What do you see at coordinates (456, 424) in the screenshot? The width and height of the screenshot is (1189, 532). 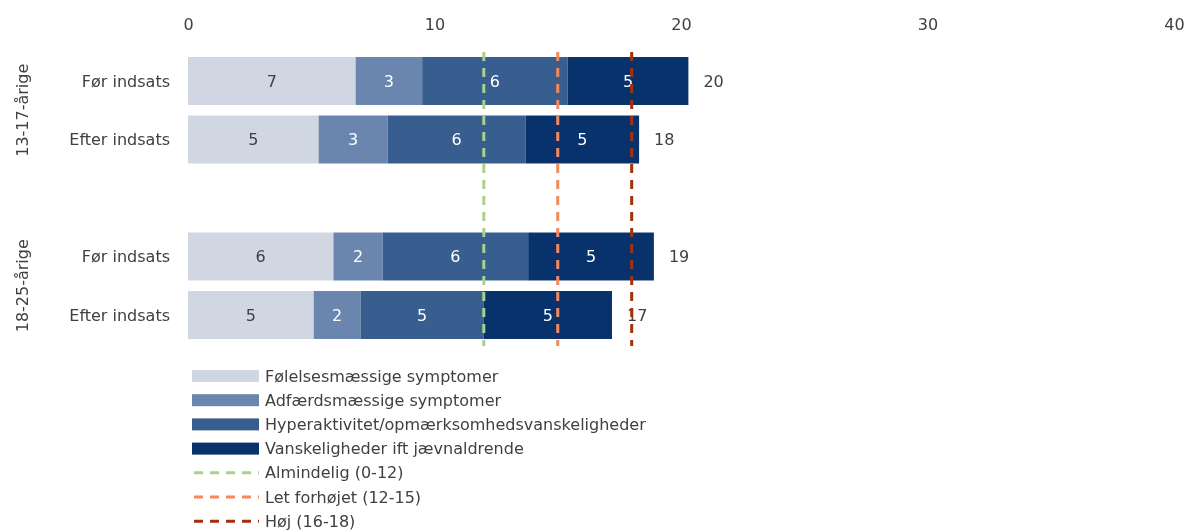 I see `legend-label: Hyperaktivitet/opmærksomhedsvanskeligheder` at bounding box center [456, 424].